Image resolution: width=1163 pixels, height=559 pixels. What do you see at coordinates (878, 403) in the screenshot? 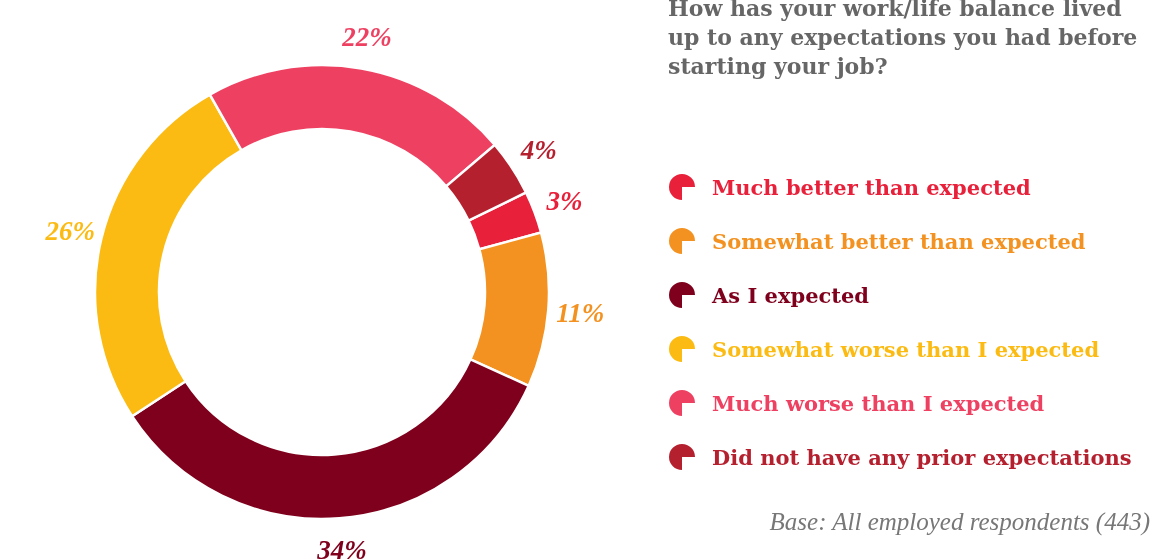
I see `legend-label: Much worse than I expected` at bounding box center [878, 403].